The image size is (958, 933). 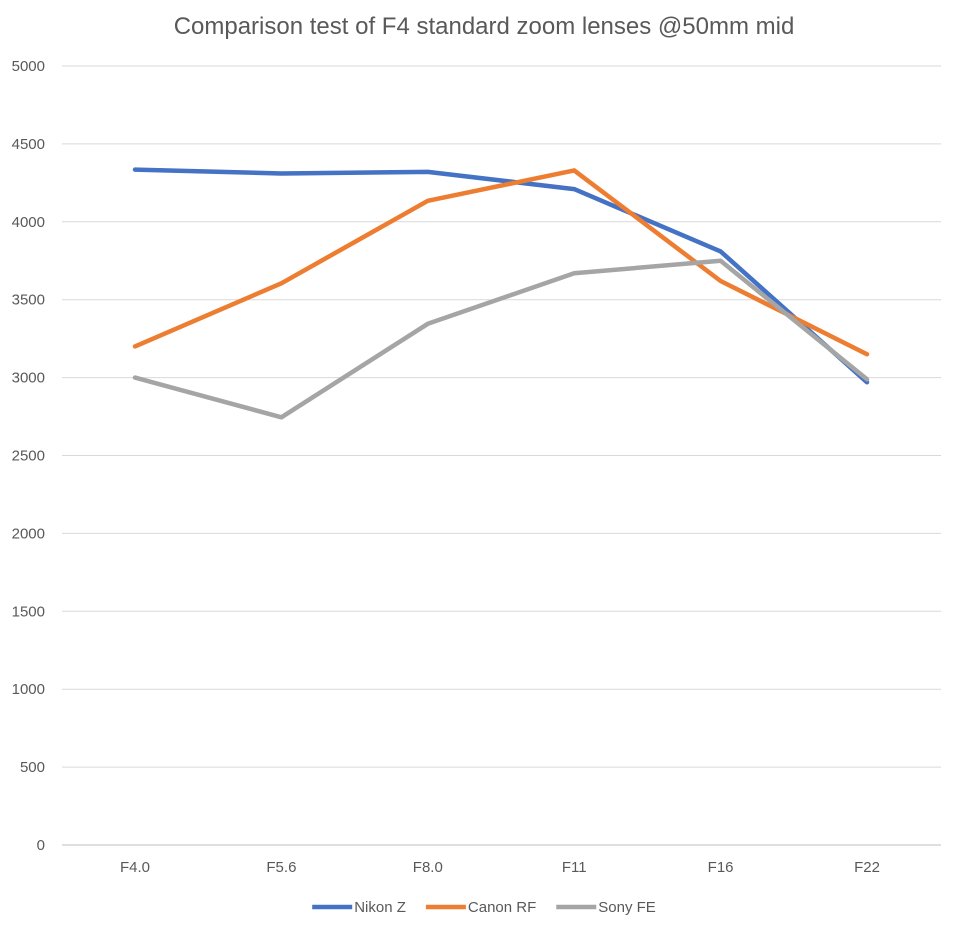 What do you see at coordinates (500, 867) in the screenshot?
I see `x-axis-tick-labels: F4.0 F5.6 F8.0 F11 F16 F22` at bounding box center [500, 867].